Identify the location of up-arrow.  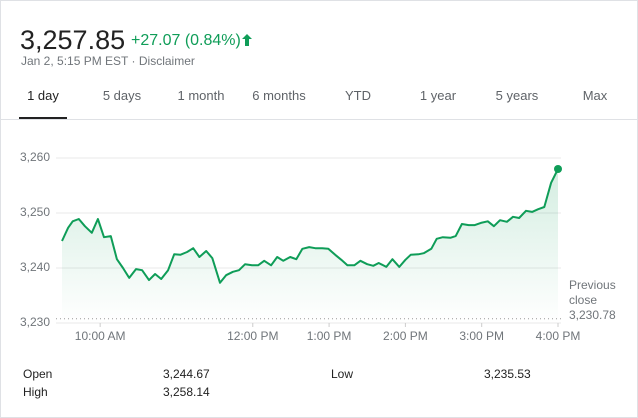
(247, 40).